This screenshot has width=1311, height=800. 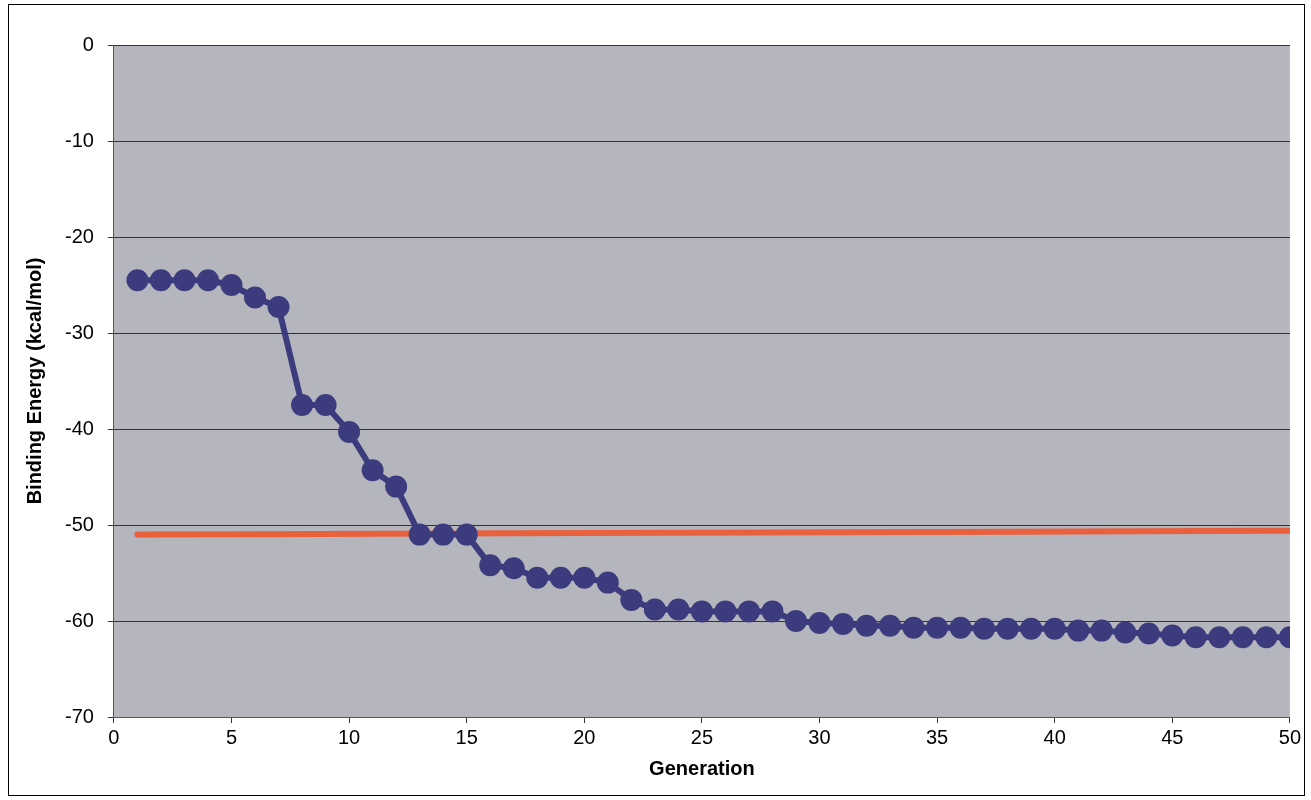 What do you see at coordinates (79, 139) in the screenshot?
I see `y-tick-label: -10` at bounding box center [79, 139].